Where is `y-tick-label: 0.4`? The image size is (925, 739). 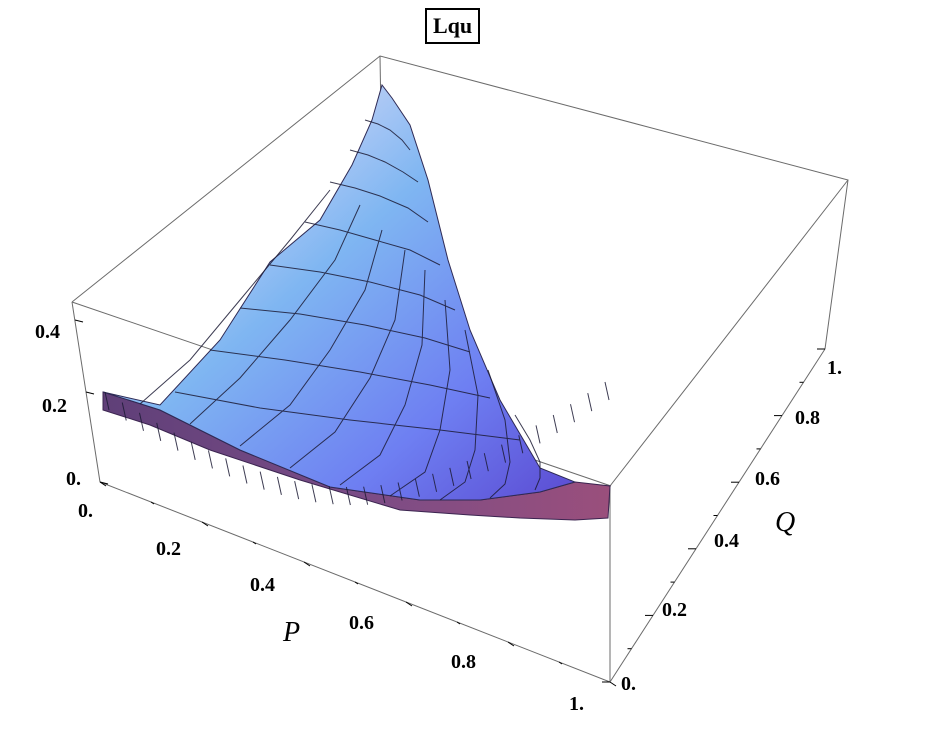 y-tick-label: 0.4 is located at coordinates (726, 541).